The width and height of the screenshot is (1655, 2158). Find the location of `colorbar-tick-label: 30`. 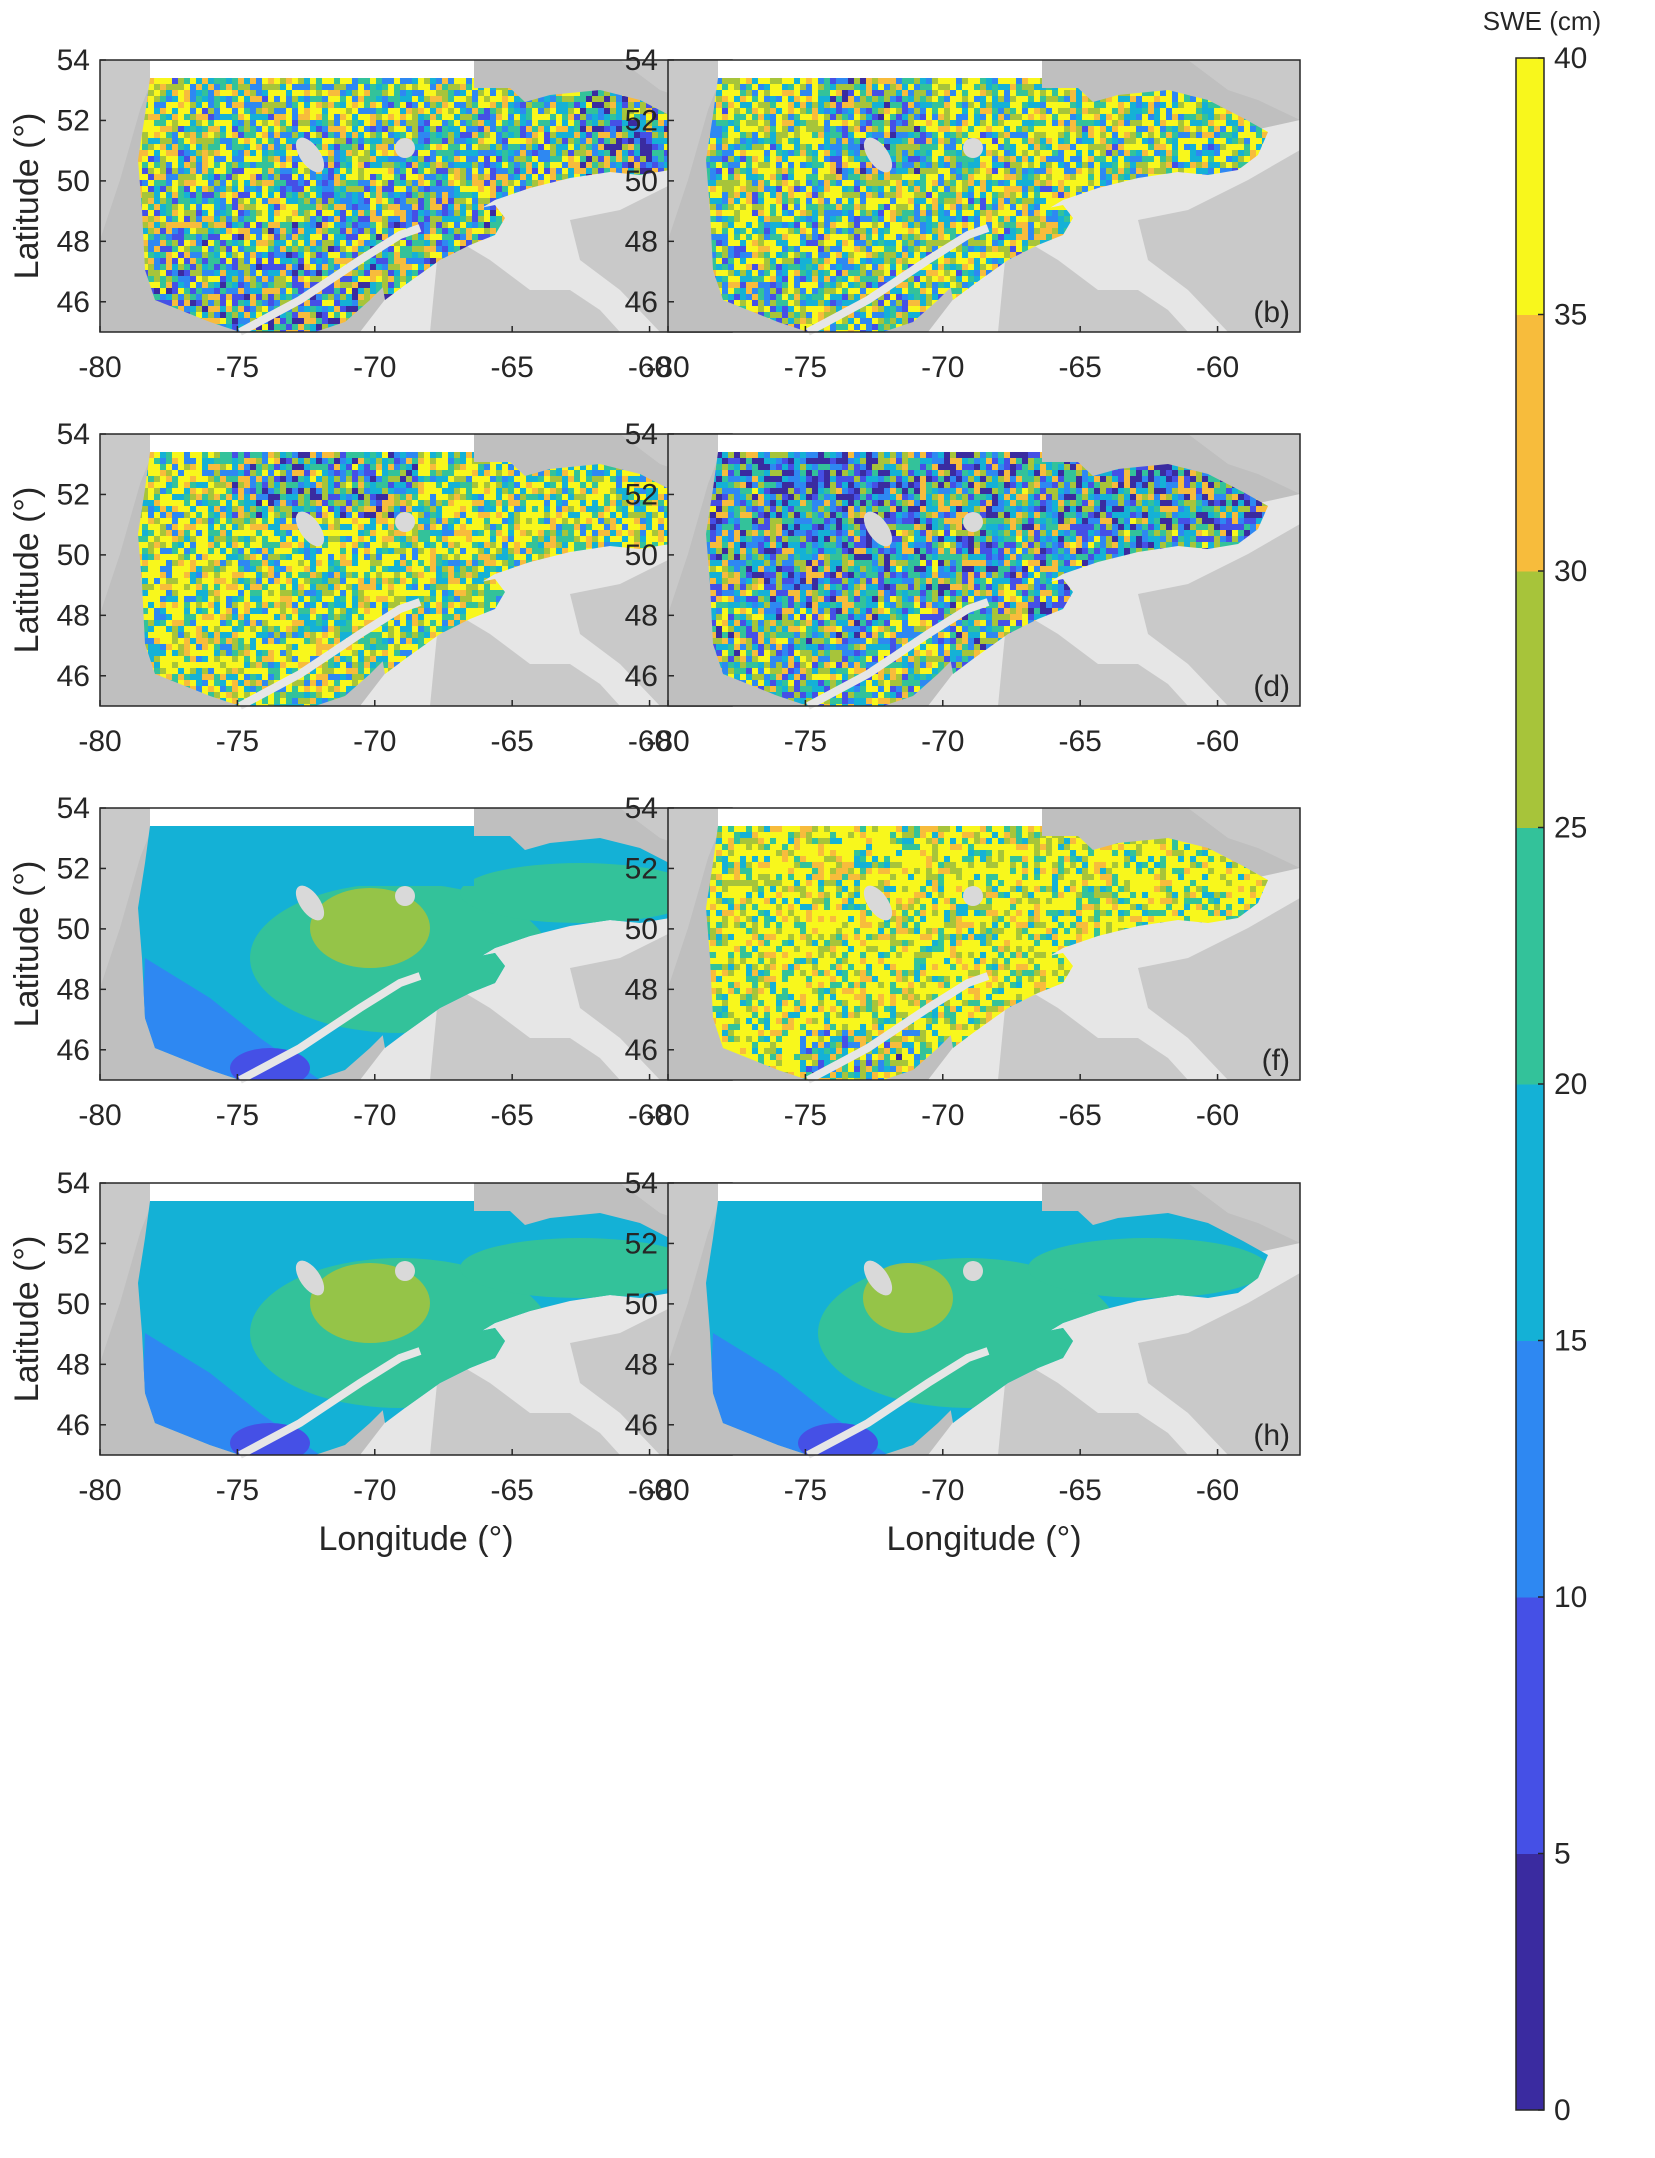

colorbar-tick-label: 30 is located at coordinates (1570, 571).